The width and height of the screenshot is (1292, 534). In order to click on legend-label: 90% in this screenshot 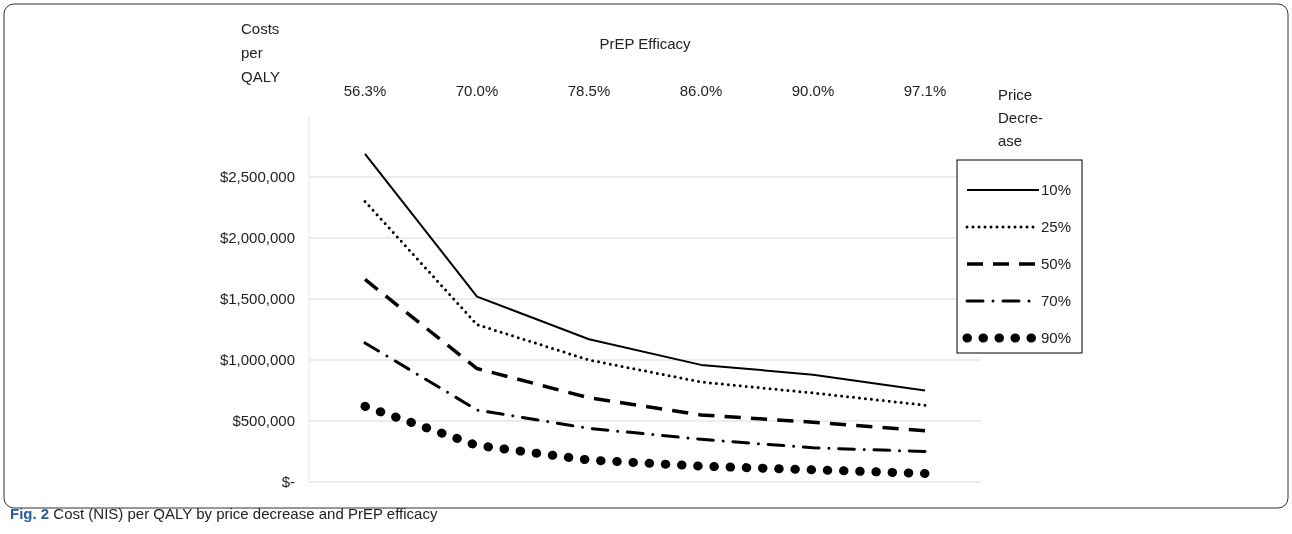, I will do `click(1056, 338)`.